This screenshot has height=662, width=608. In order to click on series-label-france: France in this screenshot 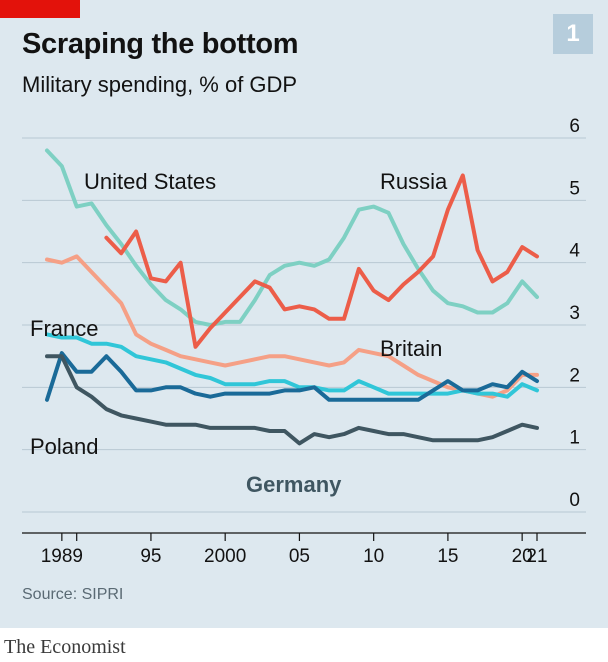, I will do `click(64, 328)`.